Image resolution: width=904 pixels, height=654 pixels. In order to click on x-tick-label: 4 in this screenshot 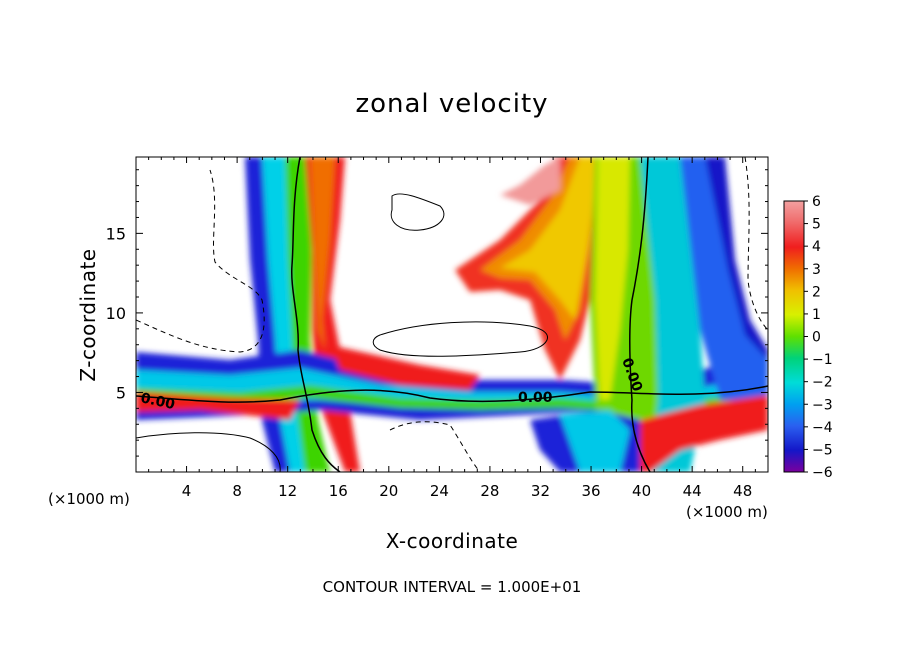, I will do `click(187, 491)`.